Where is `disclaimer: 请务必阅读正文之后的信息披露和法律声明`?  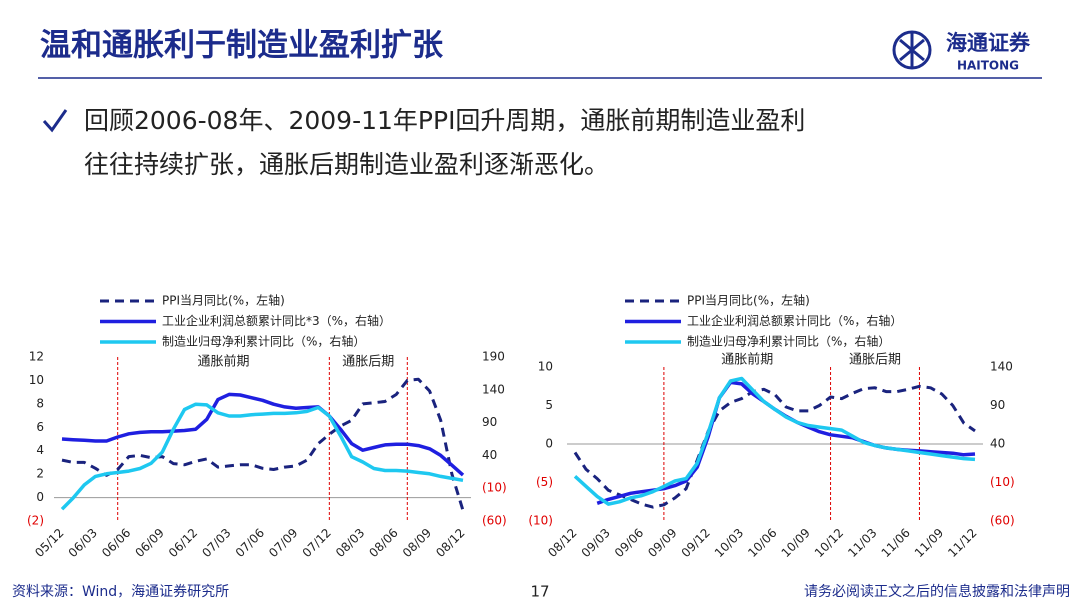 disclaimer: 请务必阅读正文之后的信息披露和法律声明 is located at coordinates (937, 591).